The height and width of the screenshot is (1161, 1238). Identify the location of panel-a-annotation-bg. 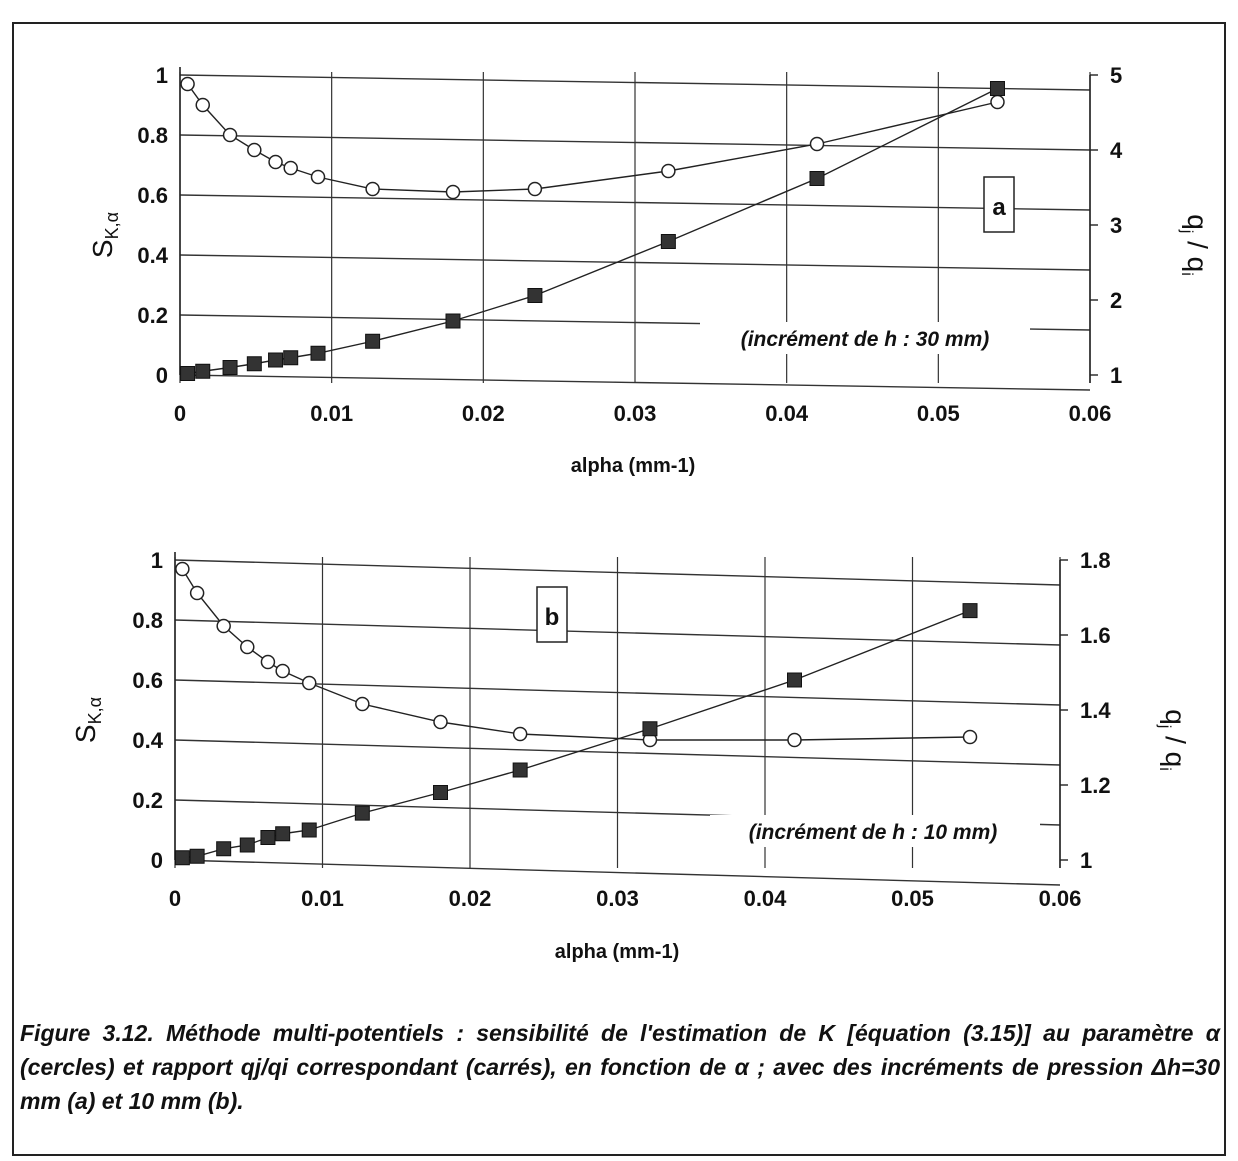
(865, 338).